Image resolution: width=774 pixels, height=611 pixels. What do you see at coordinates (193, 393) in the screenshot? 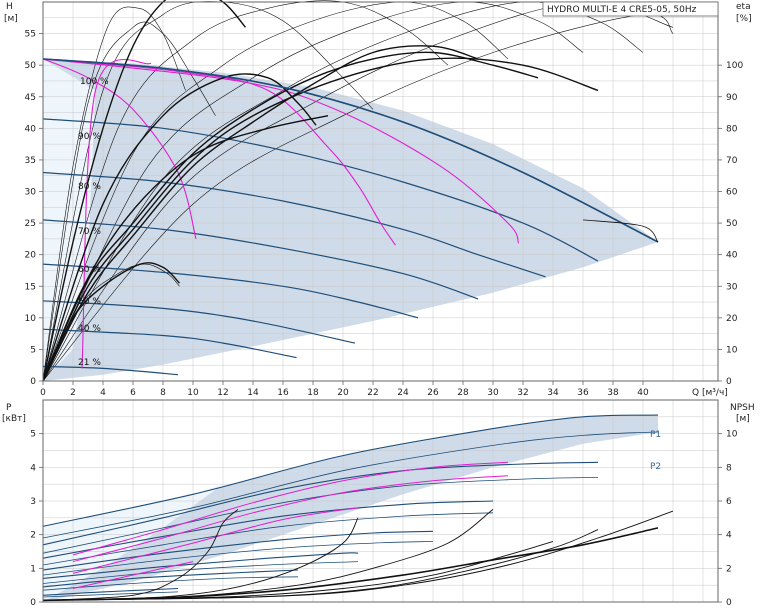
I see `flow-tick-label: 10` at bounding box center [193, 393].